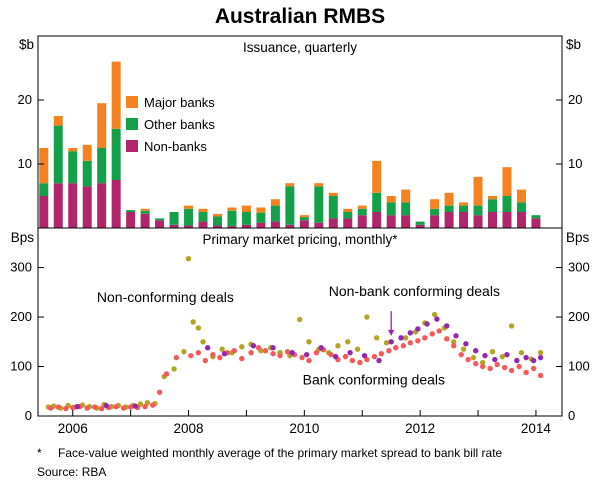  Describe the element at coordinates (300, 47) in the screenshot. I see `top-panel-title: Issuance, quarterly` at that location.